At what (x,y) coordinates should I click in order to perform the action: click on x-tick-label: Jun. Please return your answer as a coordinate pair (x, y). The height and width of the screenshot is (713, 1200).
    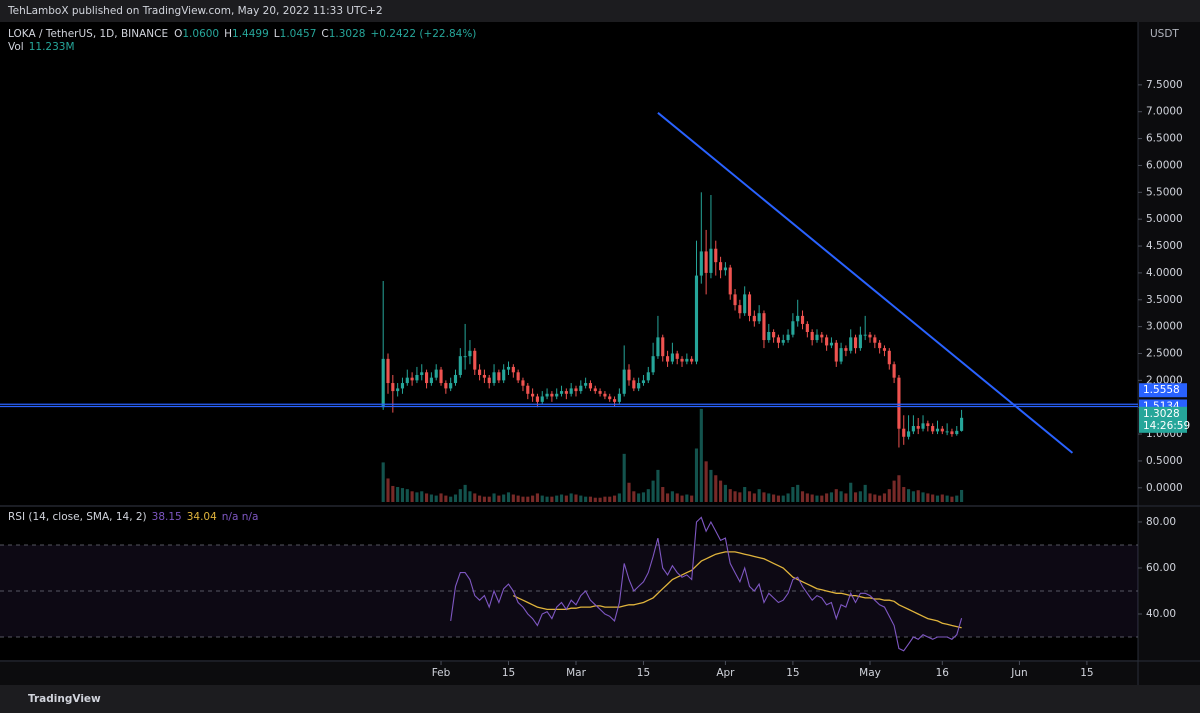
    Looking at the image, I should click on (1018, 673).